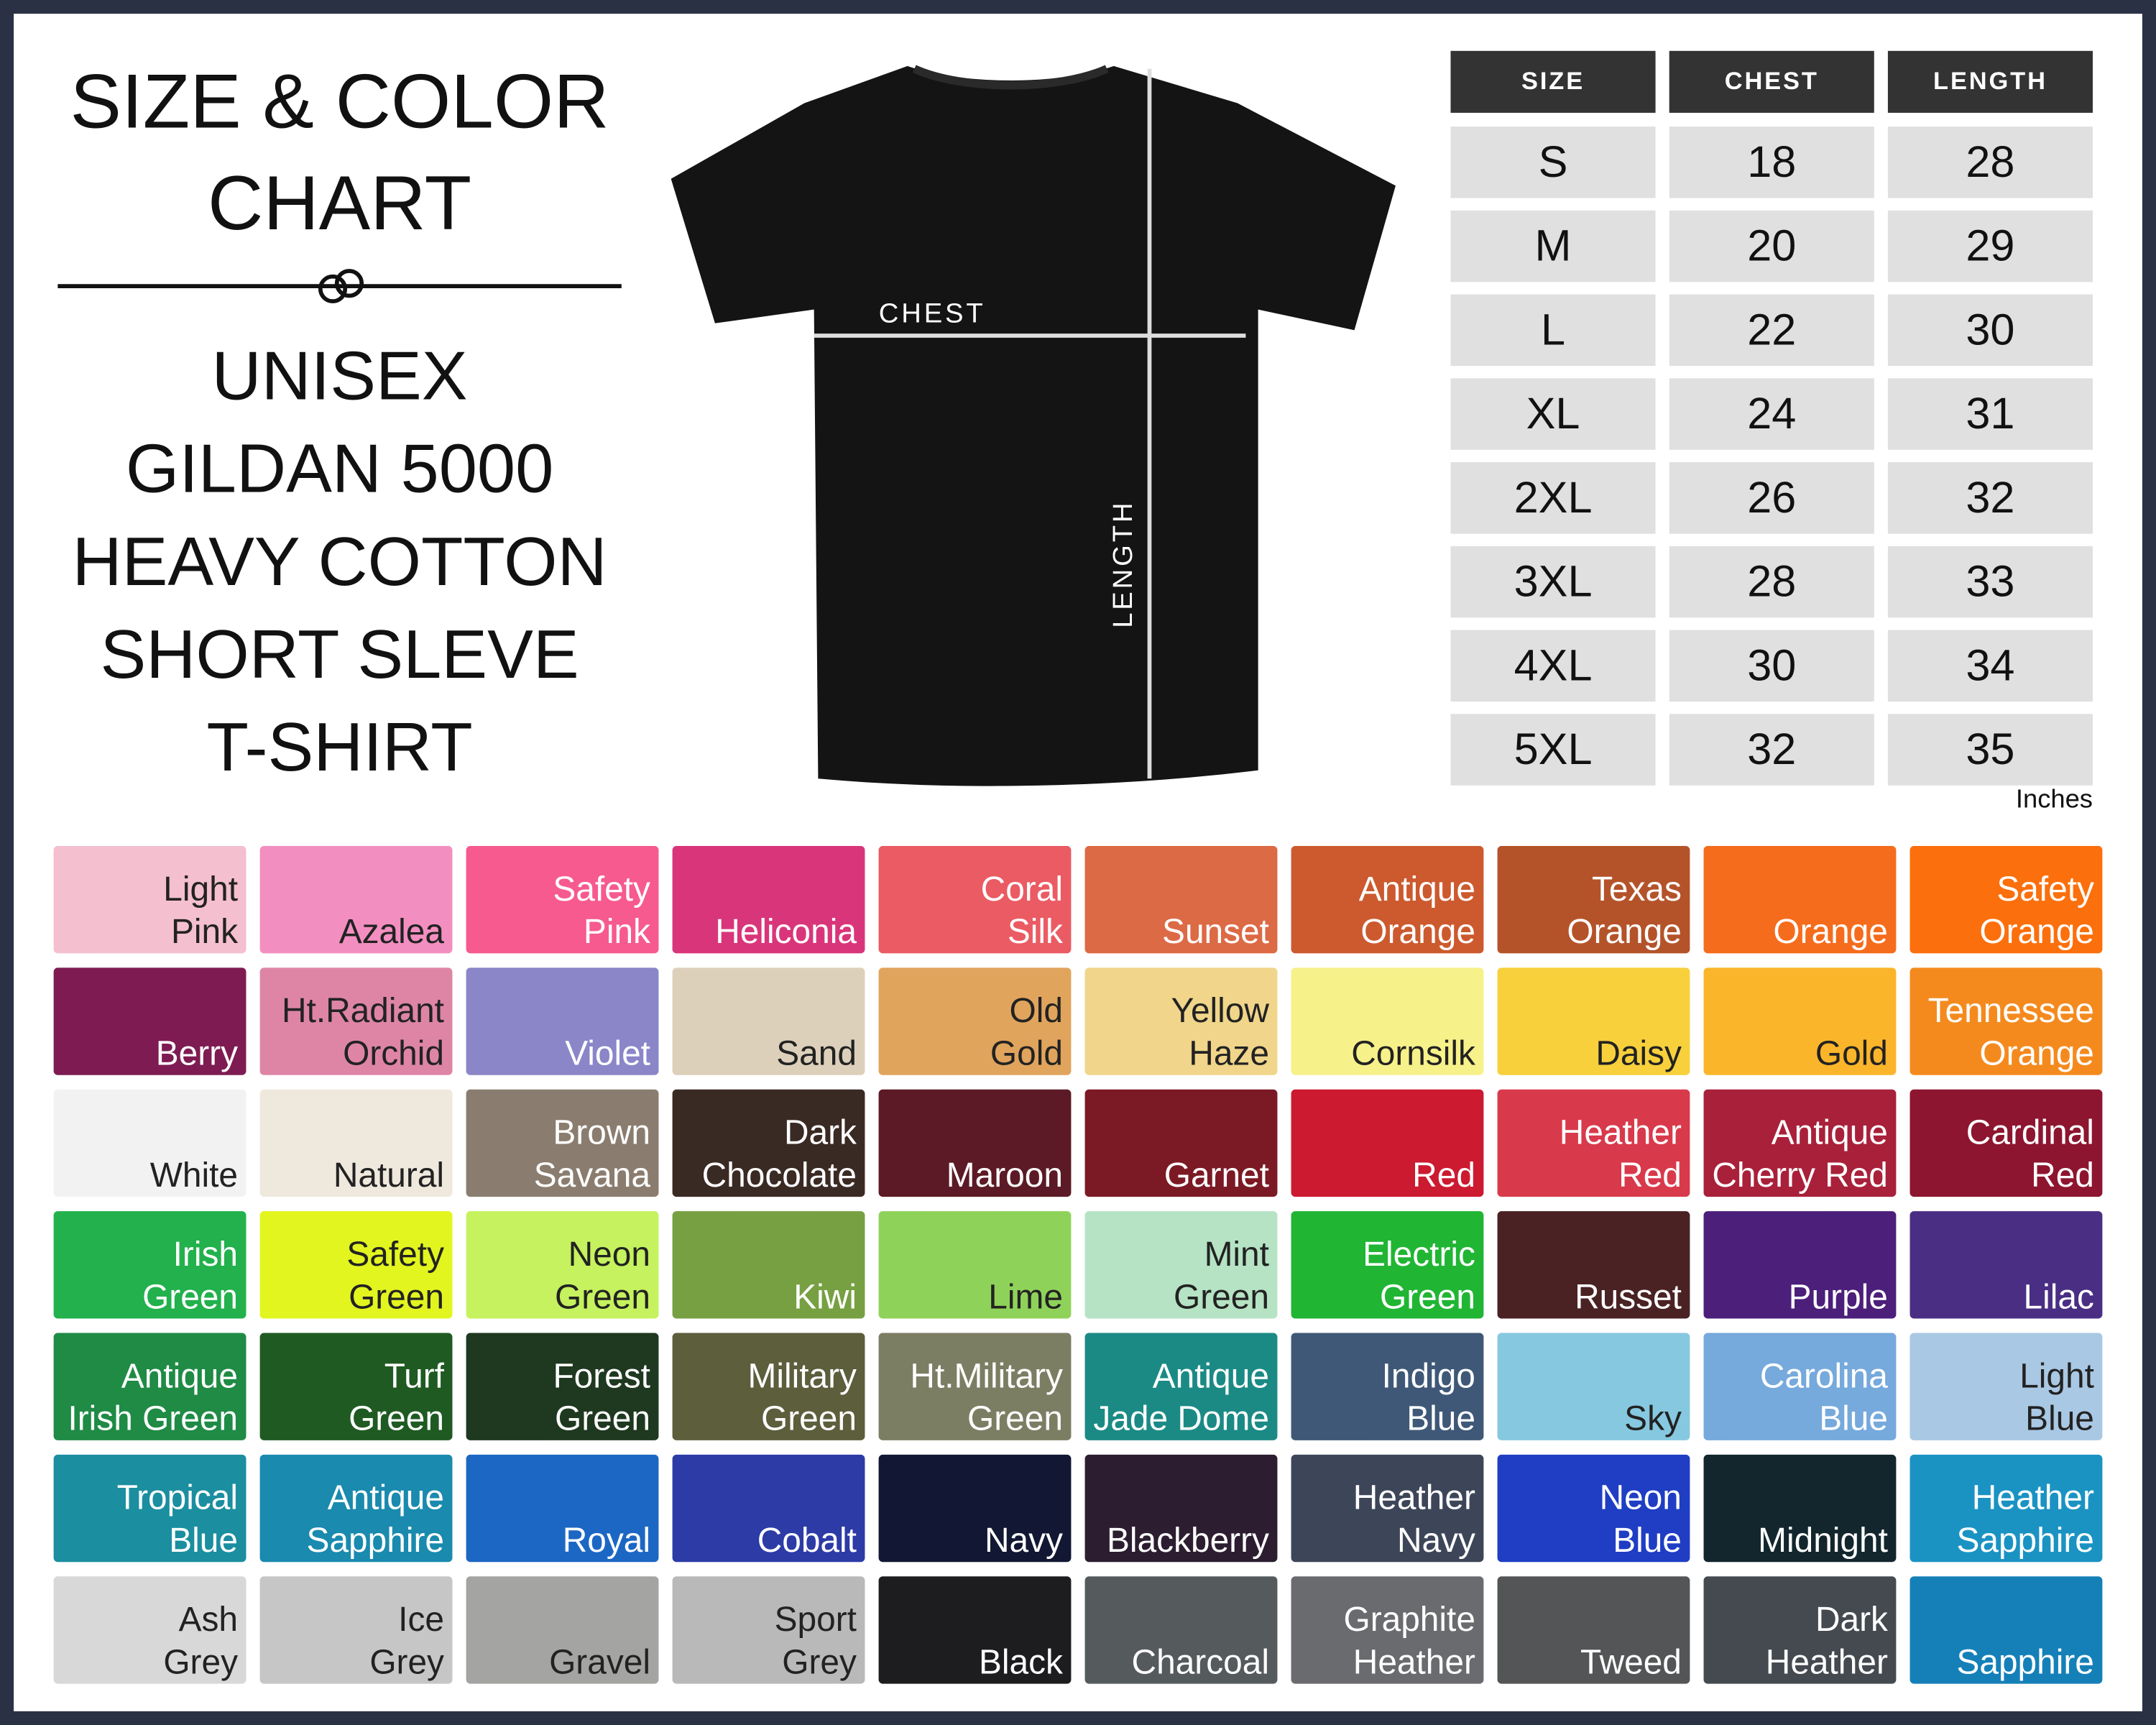 The width and height of the screenshot is (2156, 1725). What do you see at coordinates (1823, 1541) in the screenshot?
I see `color-name: Midnight` at bounding box center [1823, 1541].